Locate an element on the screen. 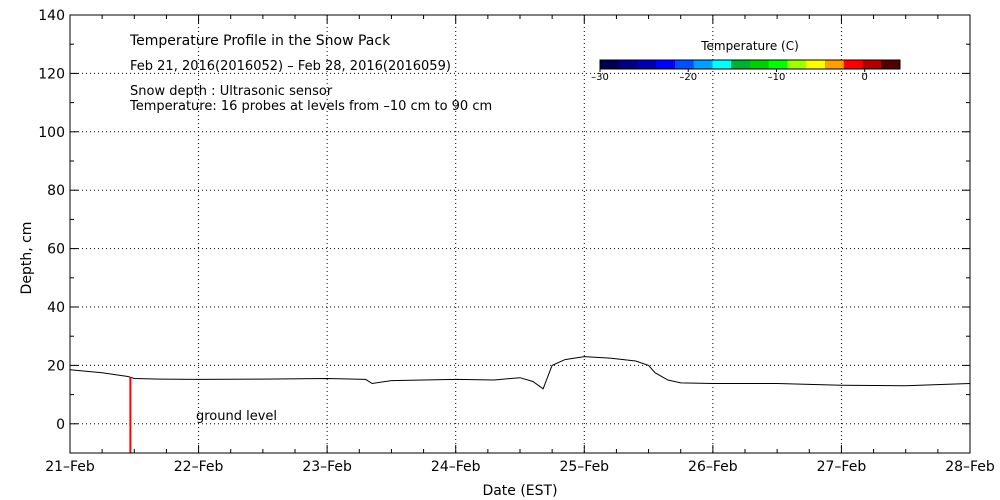 The image size is (1000, 500). colorbar-frame is located at coordinates (750, 64).